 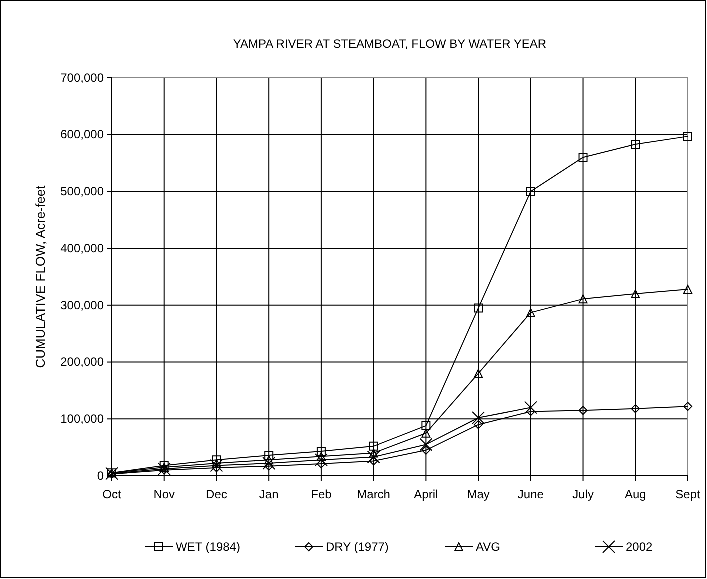 What do you see at coordinates (321, 494) in the screenshot?
I see `x-tick-label: Feb` at bounding box center [321, 494].